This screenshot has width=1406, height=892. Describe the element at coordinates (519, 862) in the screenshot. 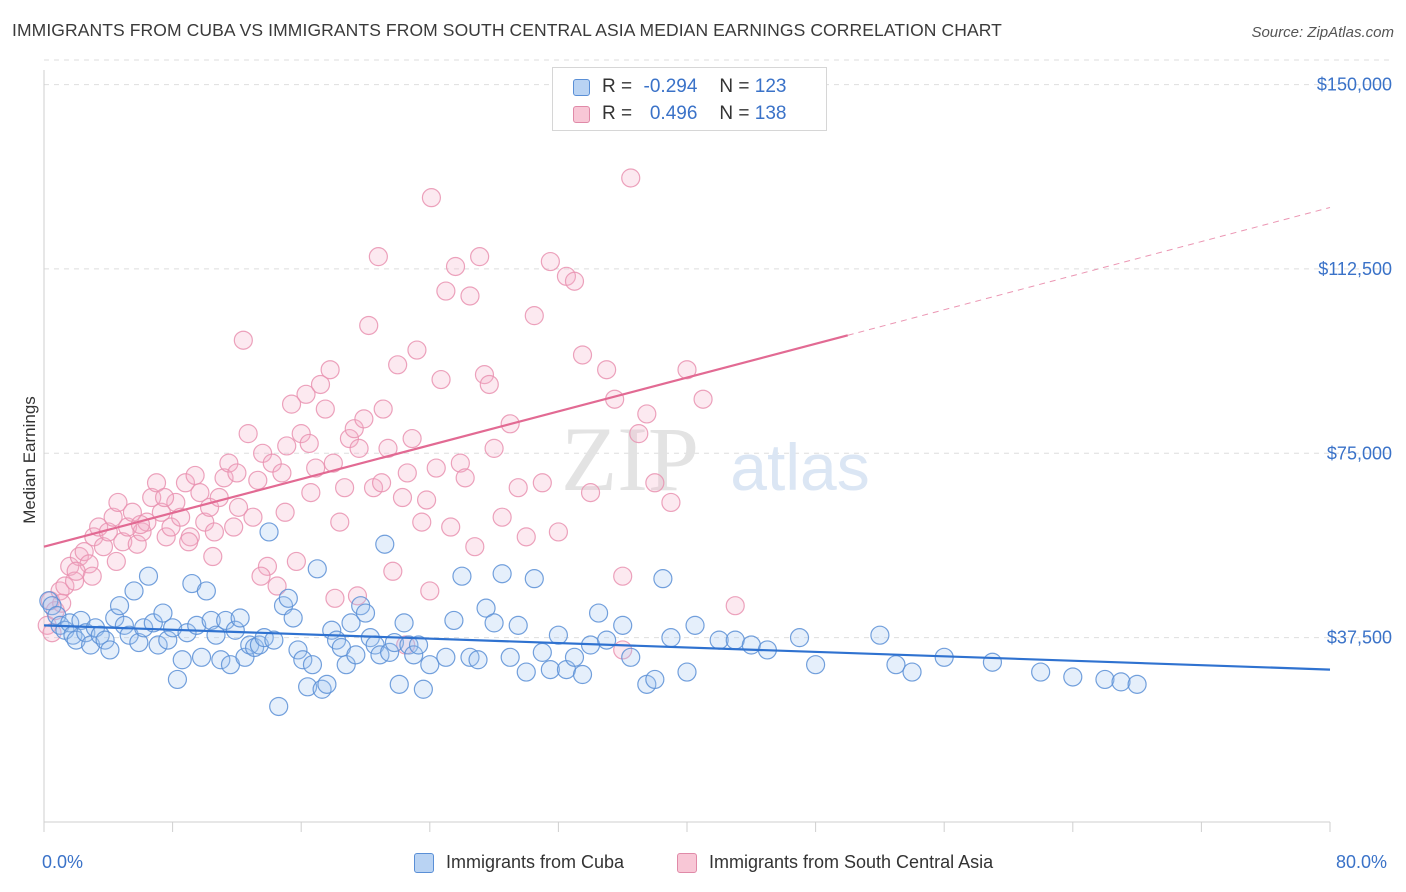

I see `legend-item-cuba: Immigrants from Cuba` at that location.